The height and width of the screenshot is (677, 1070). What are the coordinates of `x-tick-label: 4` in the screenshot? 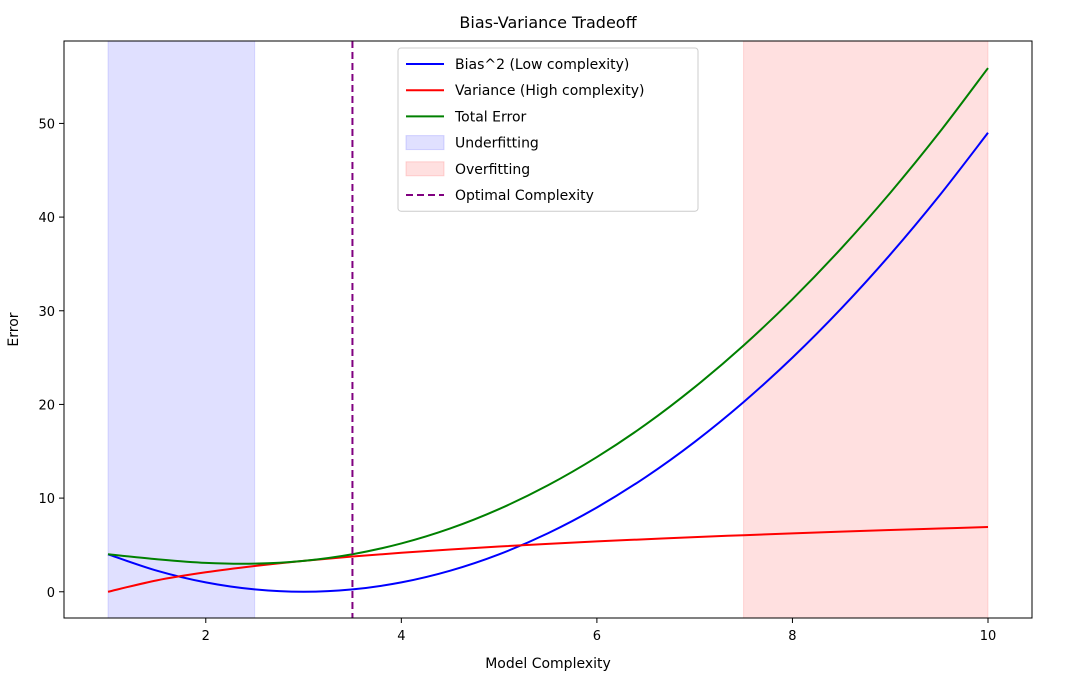 It's located at (401, 636).